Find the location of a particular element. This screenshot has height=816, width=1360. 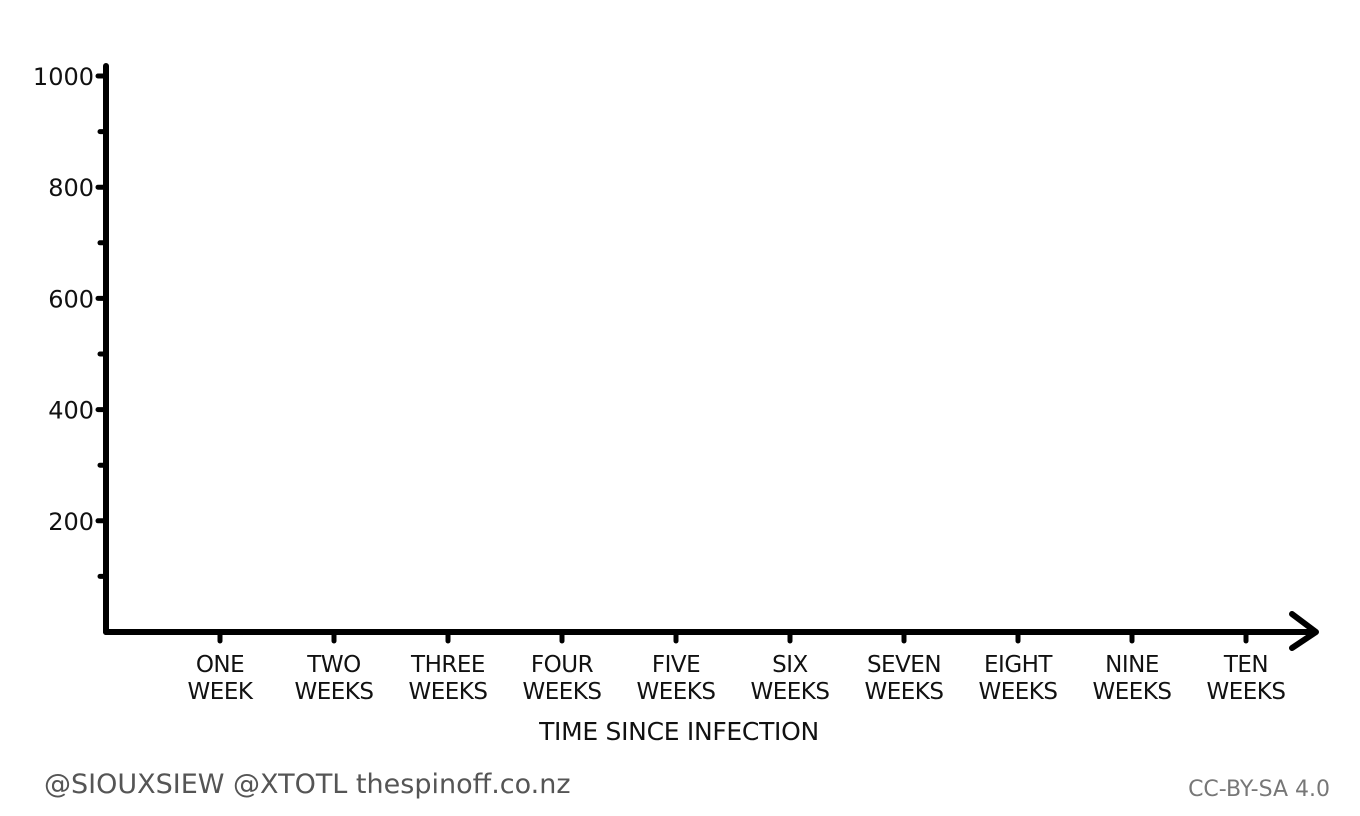

x-axis-label: TIME SINCE INFECTION is located at coordinates (678, 731).